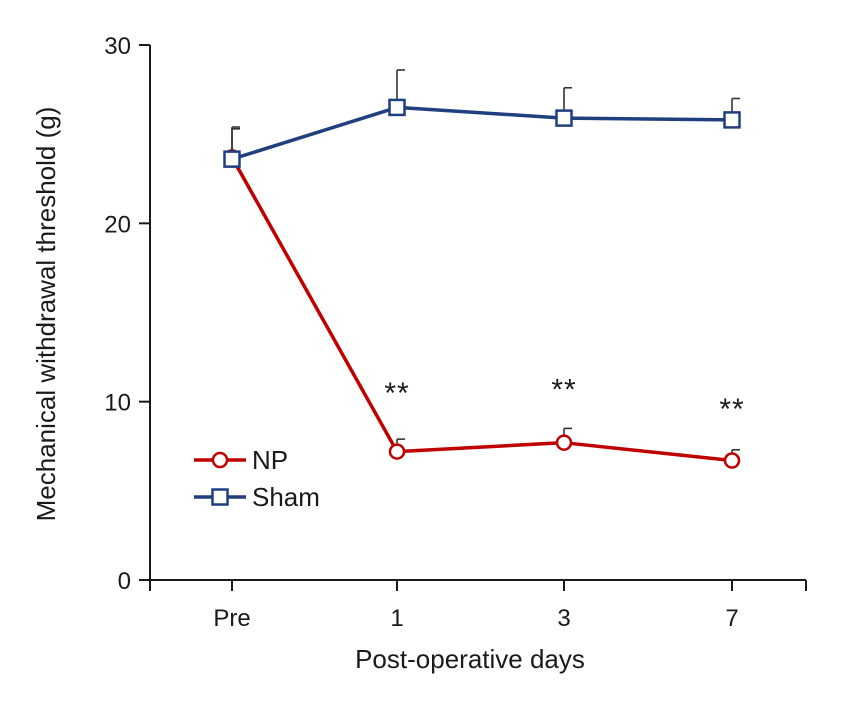 Image resolution: width=850 pixels, height=711 pixels. Describe the element at coordinates (270, 460) in the screenshot. I see `legend-label-np: NP` at that location.